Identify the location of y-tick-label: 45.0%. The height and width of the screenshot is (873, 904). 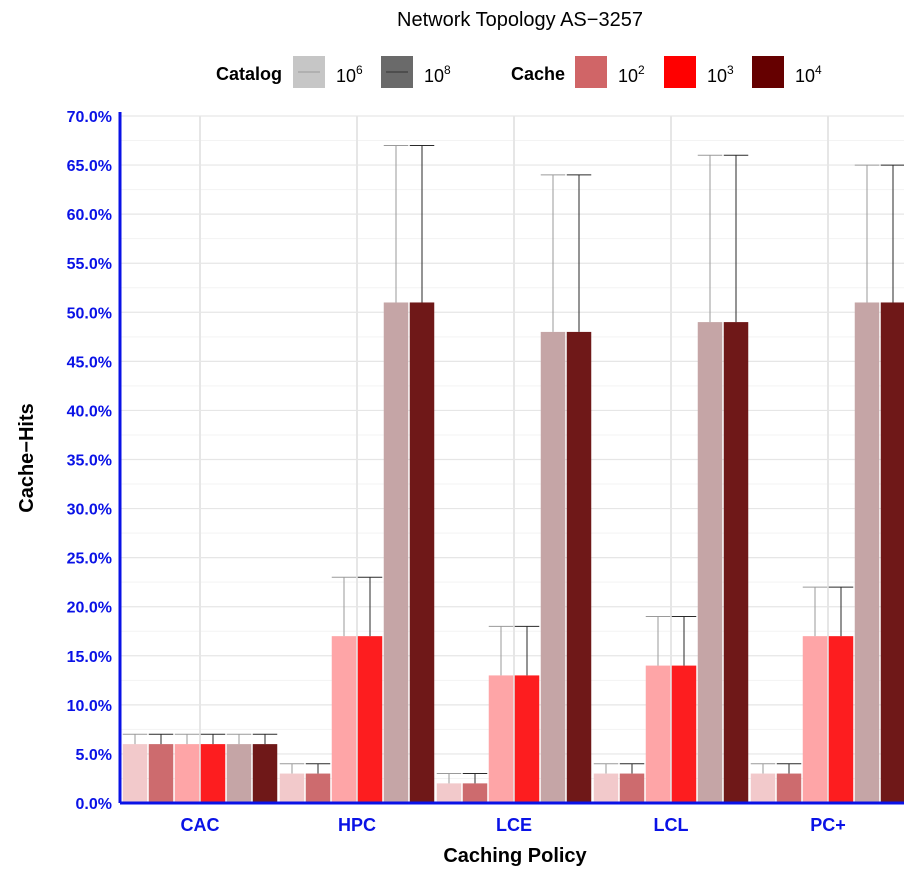
(89, 362).